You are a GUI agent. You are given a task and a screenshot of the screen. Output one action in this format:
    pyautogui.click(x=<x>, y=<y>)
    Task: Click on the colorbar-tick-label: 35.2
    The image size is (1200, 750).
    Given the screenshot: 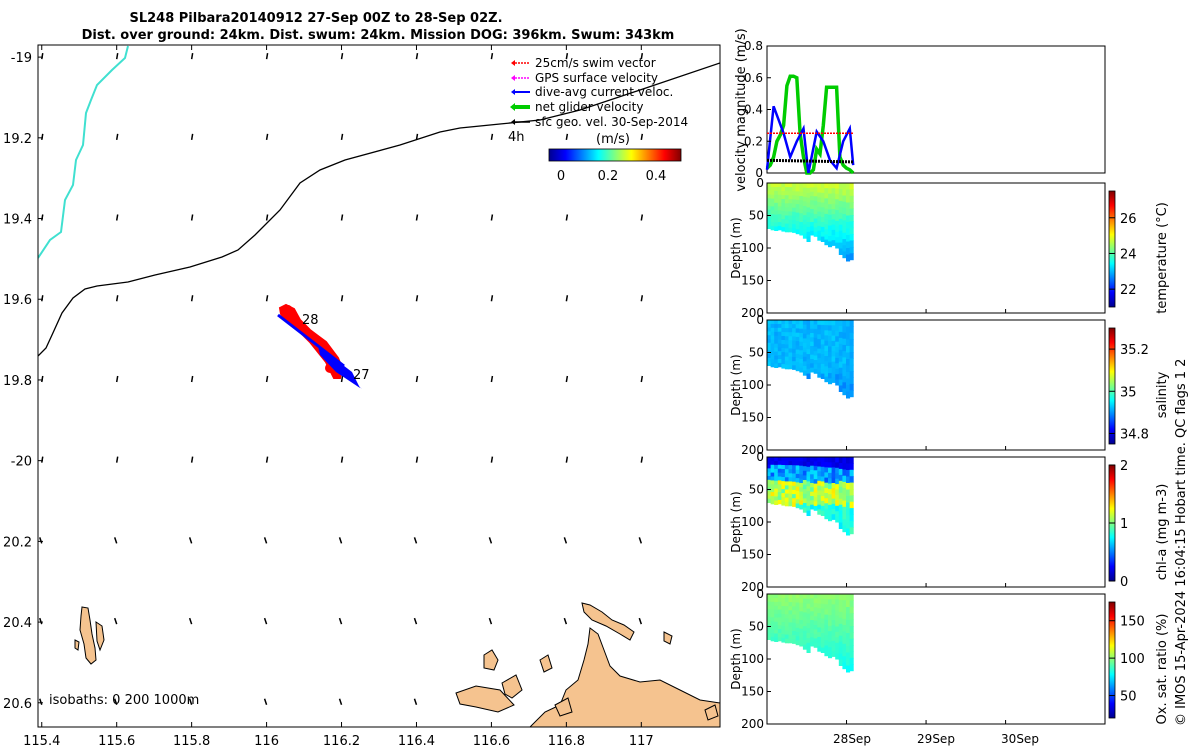 What is the action you would take?
    pyautogui.click(x=1134, y=350)
    